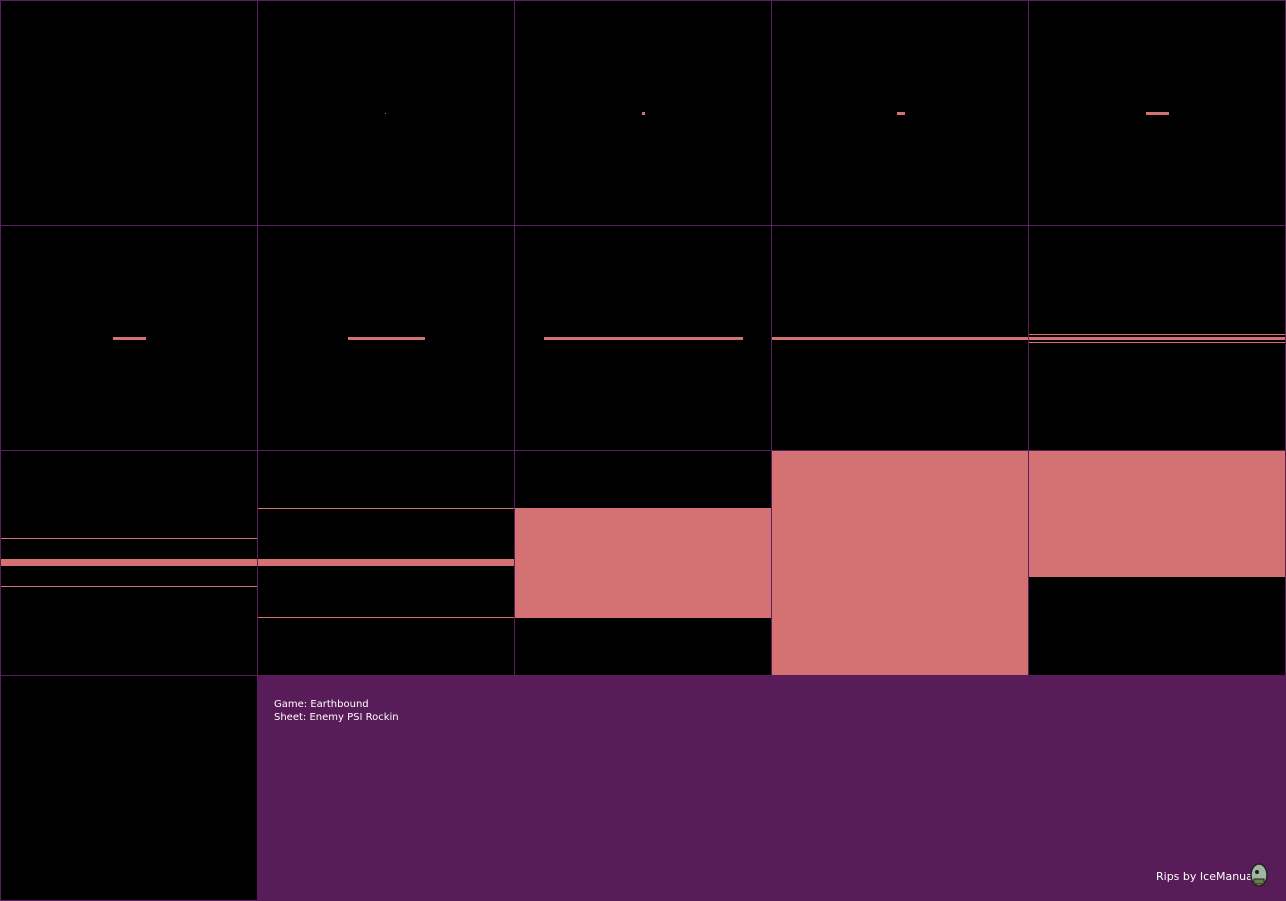 The width and height of the screenshot is (1286, 901). What do you see at coordinates (1259, 875) in the screenshot?
I see `ripper-icon` at bounding box center [1259, 875].